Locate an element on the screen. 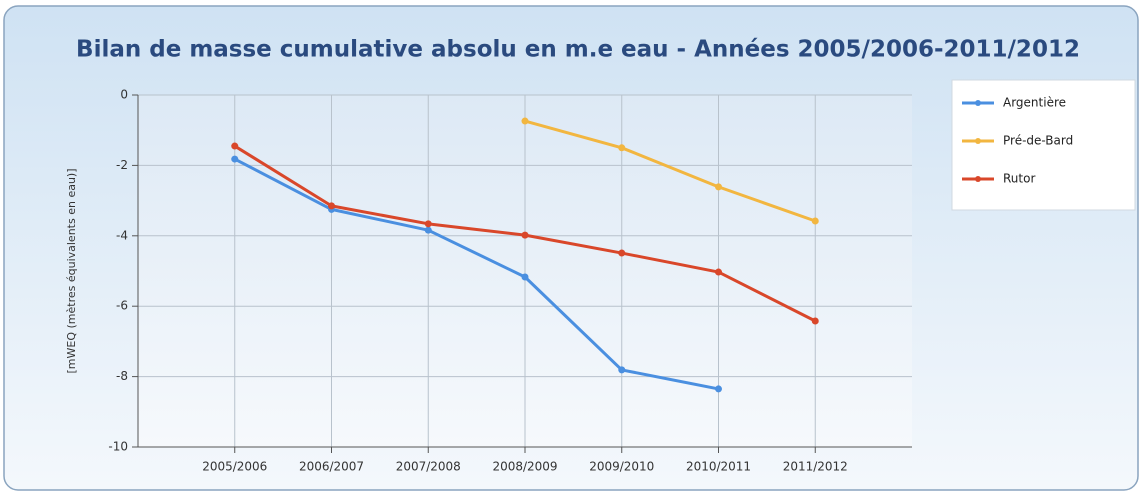 The width and height of the screenshot is (1143, 495). legend-label: Rutor is located at coordinates (1019, 179).